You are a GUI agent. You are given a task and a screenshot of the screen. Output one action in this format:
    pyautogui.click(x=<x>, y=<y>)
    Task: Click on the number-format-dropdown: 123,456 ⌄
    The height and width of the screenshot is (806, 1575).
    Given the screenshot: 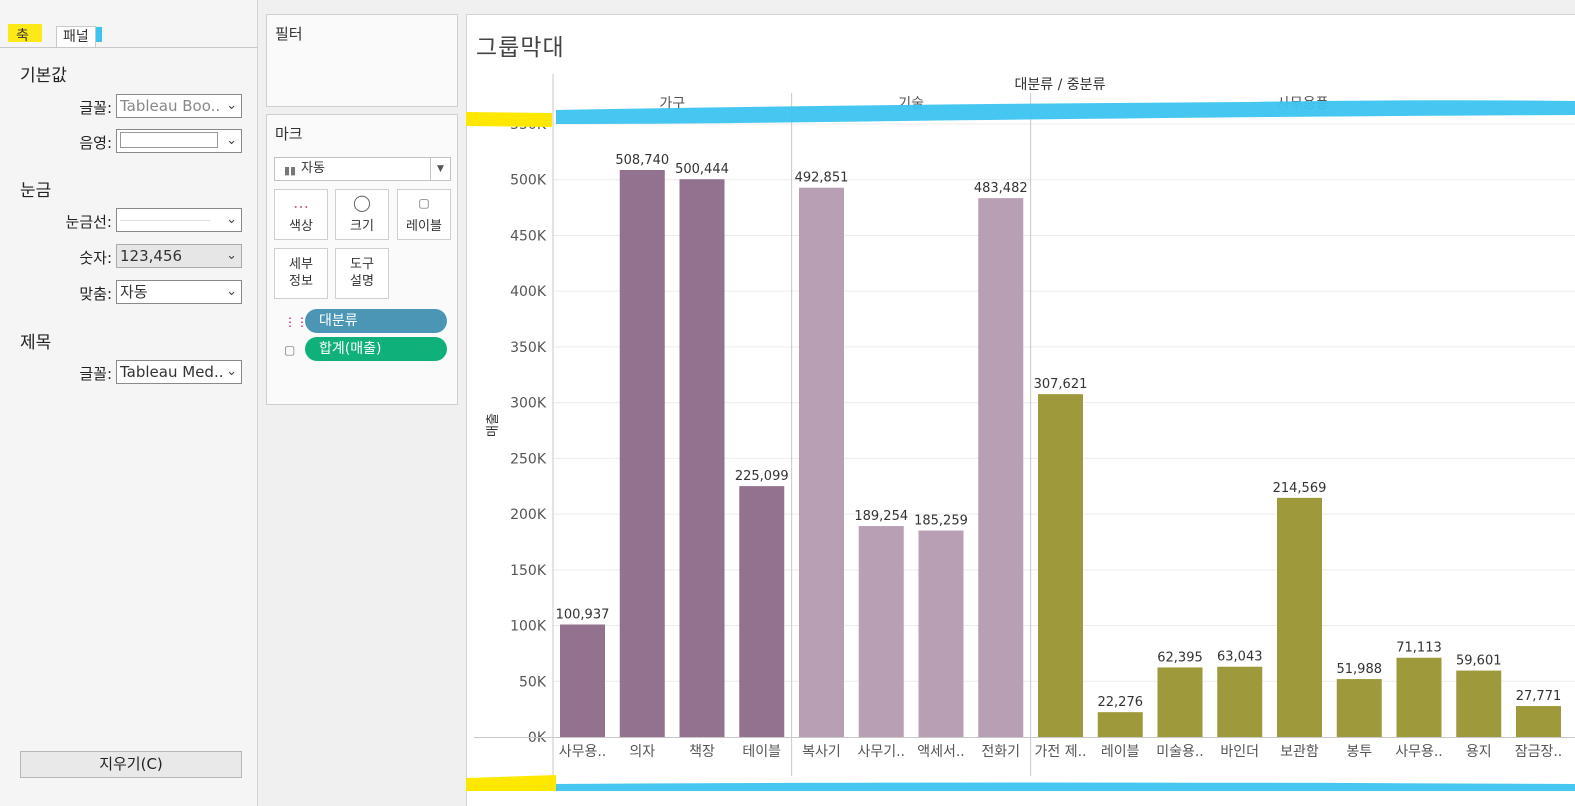 What is the action you would take?
    pyautogui.click(x=179, y=256)
    